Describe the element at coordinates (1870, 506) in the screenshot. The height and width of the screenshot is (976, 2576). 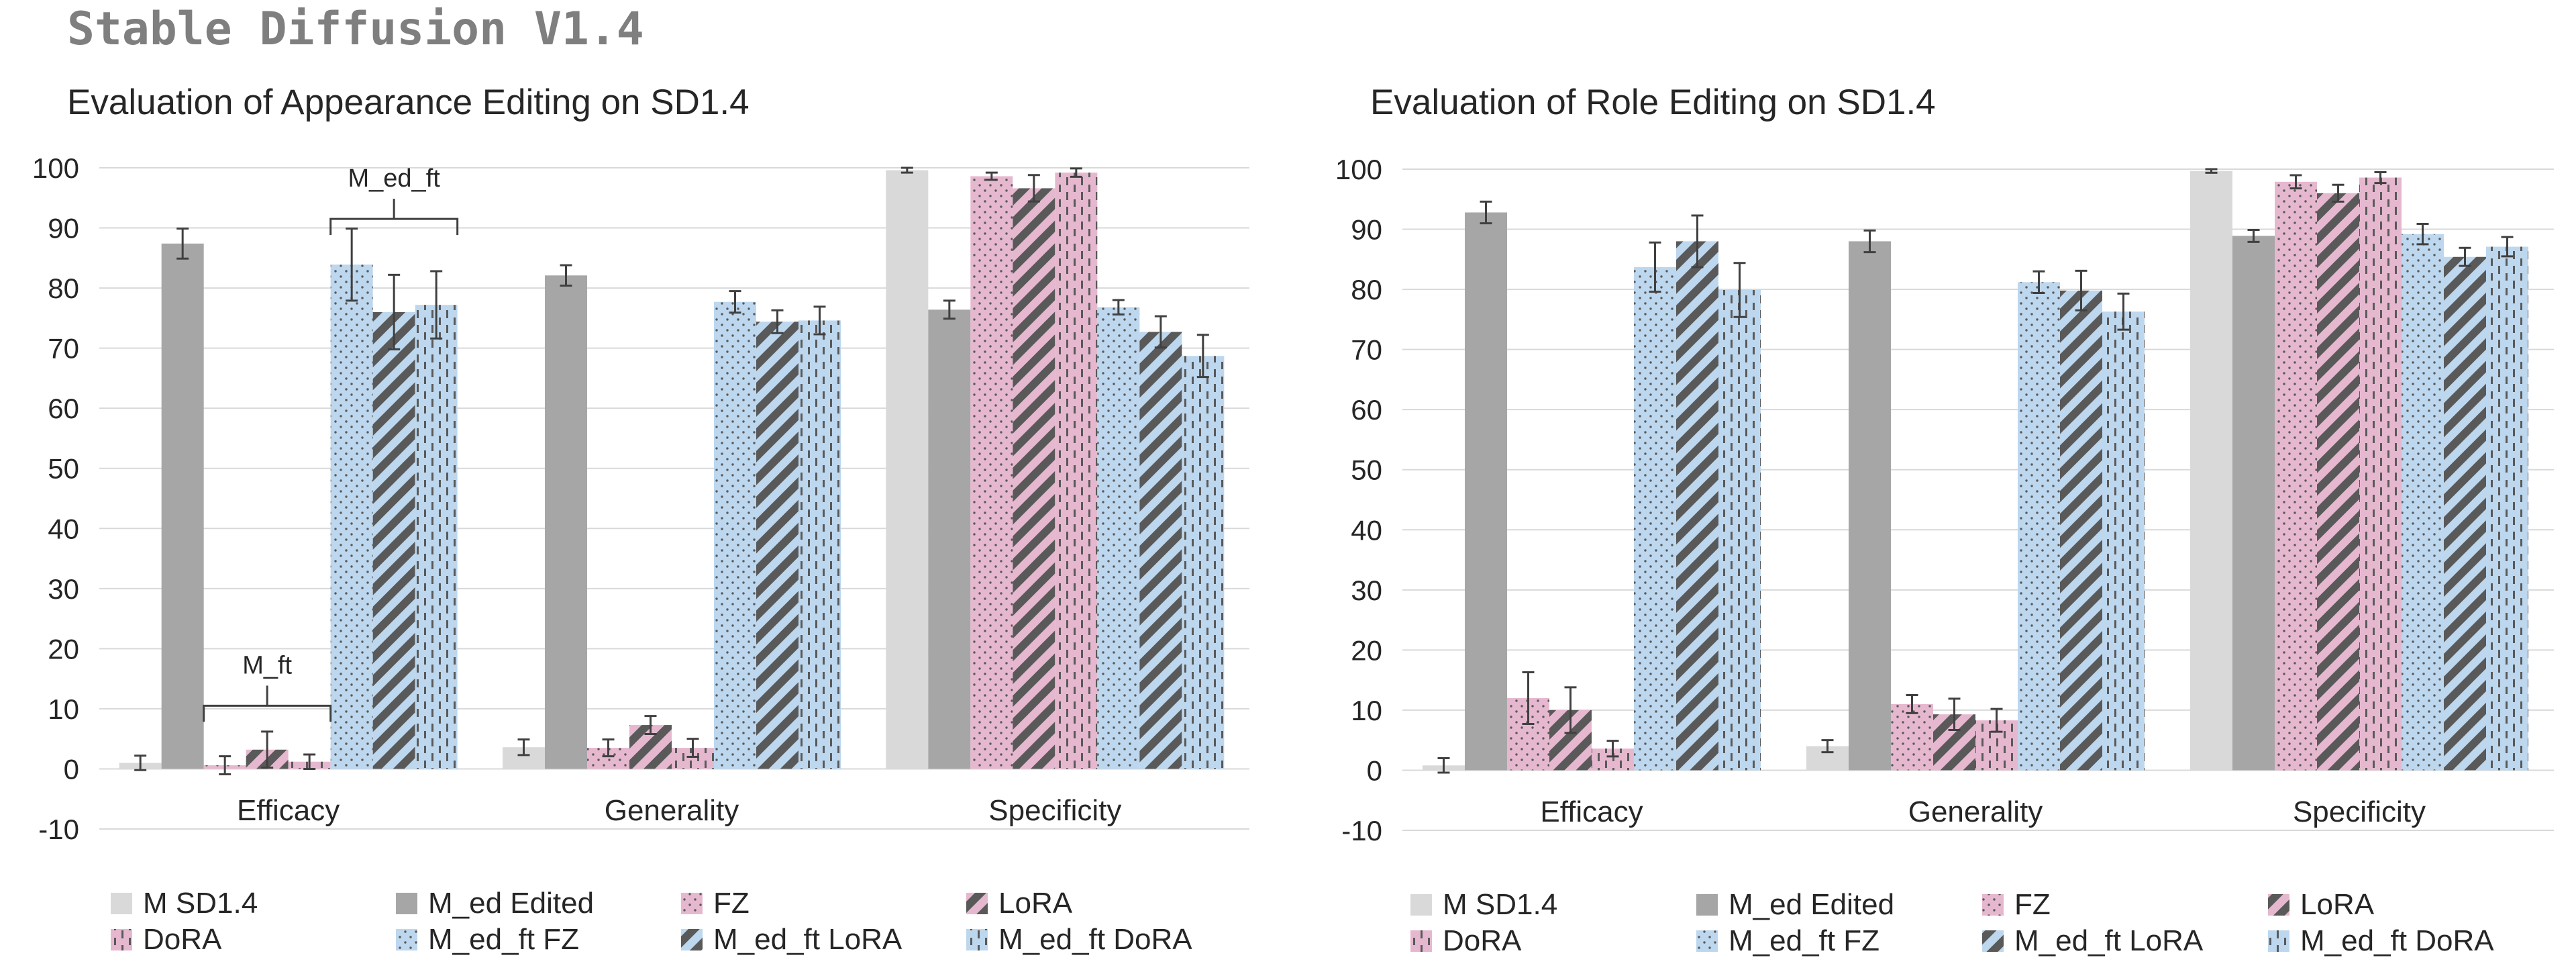
I see `bar-m-ed-edited-generality` at that location.